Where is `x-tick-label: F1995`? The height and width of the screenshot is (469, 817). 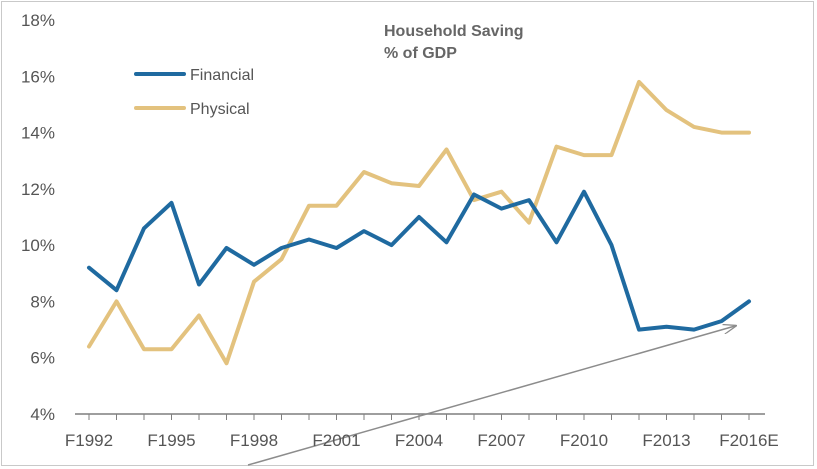 x-tick-label: F1995 is located at coordinates (171, 440).